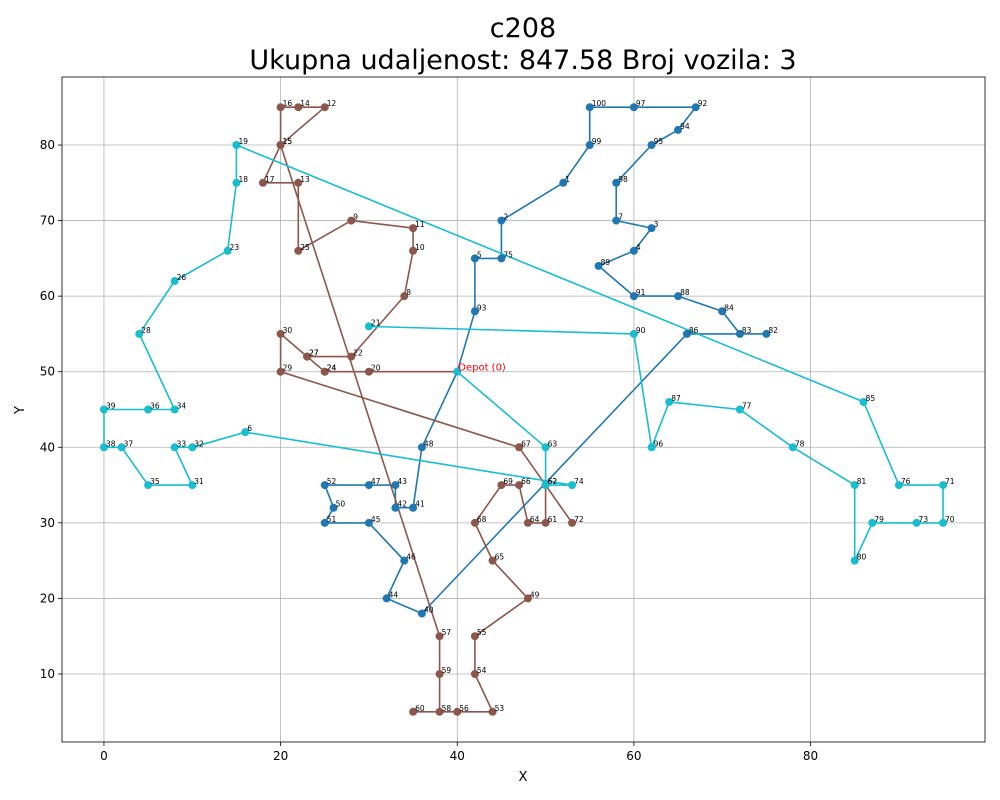 The height and width of the screenshot is (800, 1000). I want to click on node-85-point, so click(863, 401).